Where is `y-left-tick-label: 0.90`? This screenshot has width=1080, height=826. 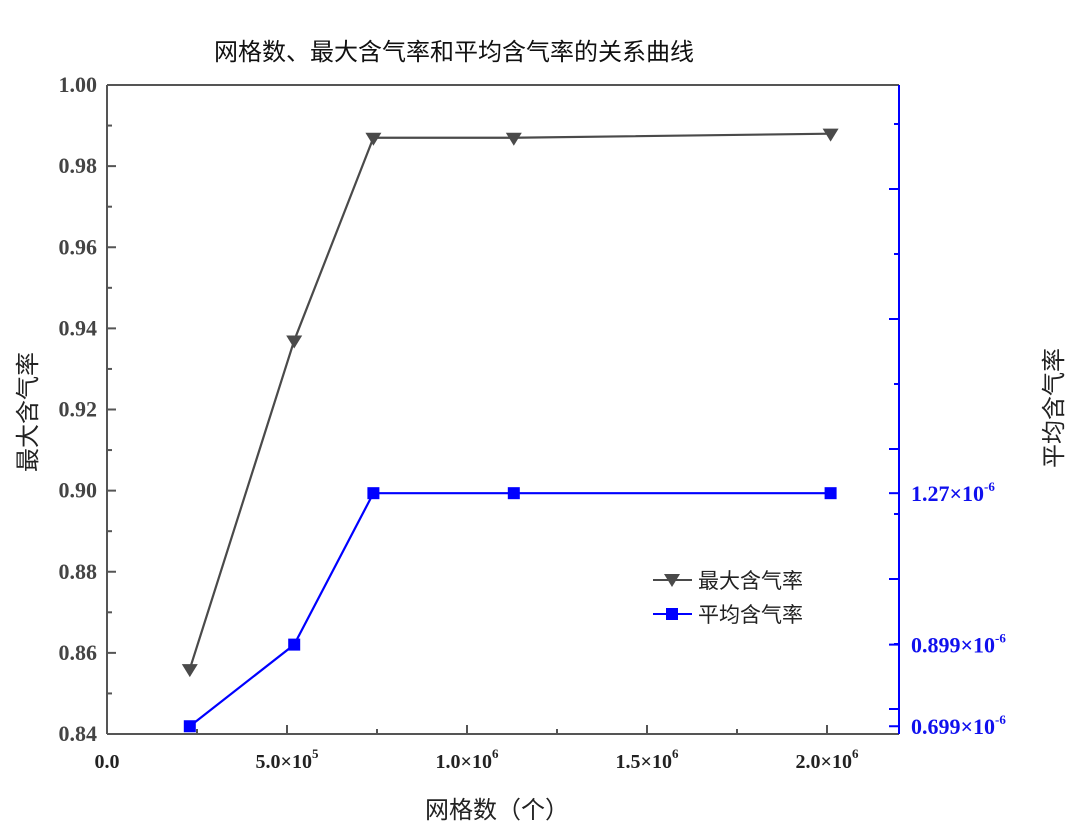 y-left-tick-label: 0.90 is located at coordinates (78, 490).